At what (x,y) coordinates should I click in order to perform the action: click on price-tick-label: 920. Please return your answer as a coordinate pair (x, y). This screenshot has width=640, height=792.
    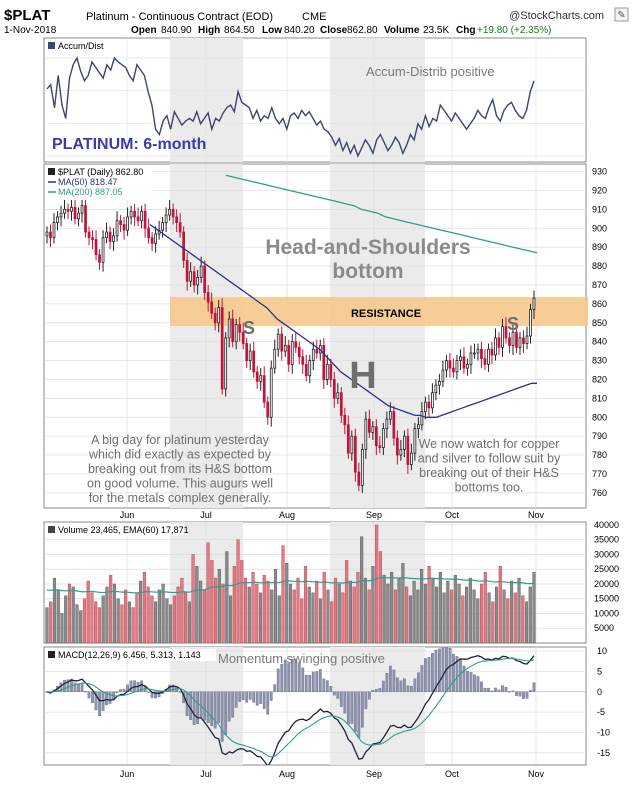
    Looking at the image, I should click on (599, 190).